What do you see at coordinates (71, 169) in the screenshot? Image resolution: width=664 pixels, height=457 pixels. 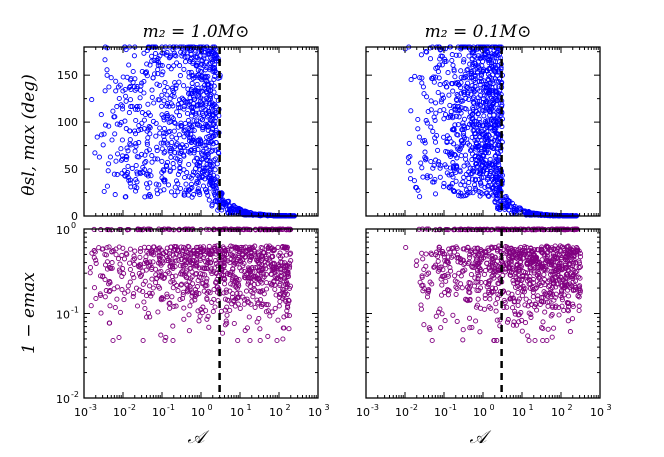 I see `y-tick-label: 50` at bounding box center [71, 169].